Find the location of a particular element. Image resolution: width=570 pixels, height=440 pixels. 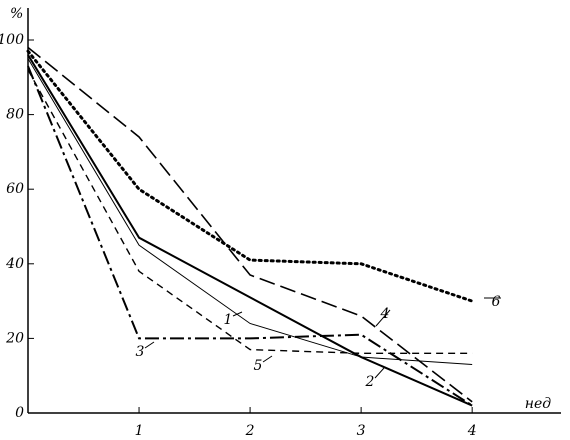

x-tick-label: 2 is located at coordinates (250, 431).